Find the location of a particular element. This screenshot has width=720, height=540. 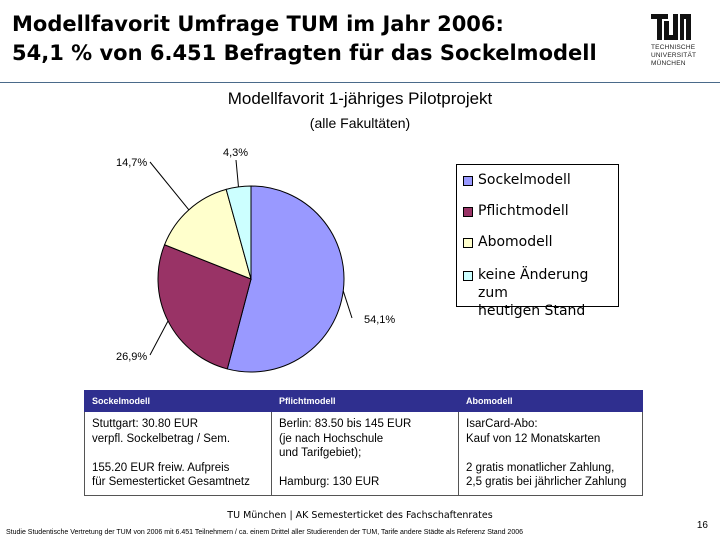

tum-logo-text: TECHNISCHE UNIVERSITÄT MÜNCHEN is located at coordinates (673, 56).